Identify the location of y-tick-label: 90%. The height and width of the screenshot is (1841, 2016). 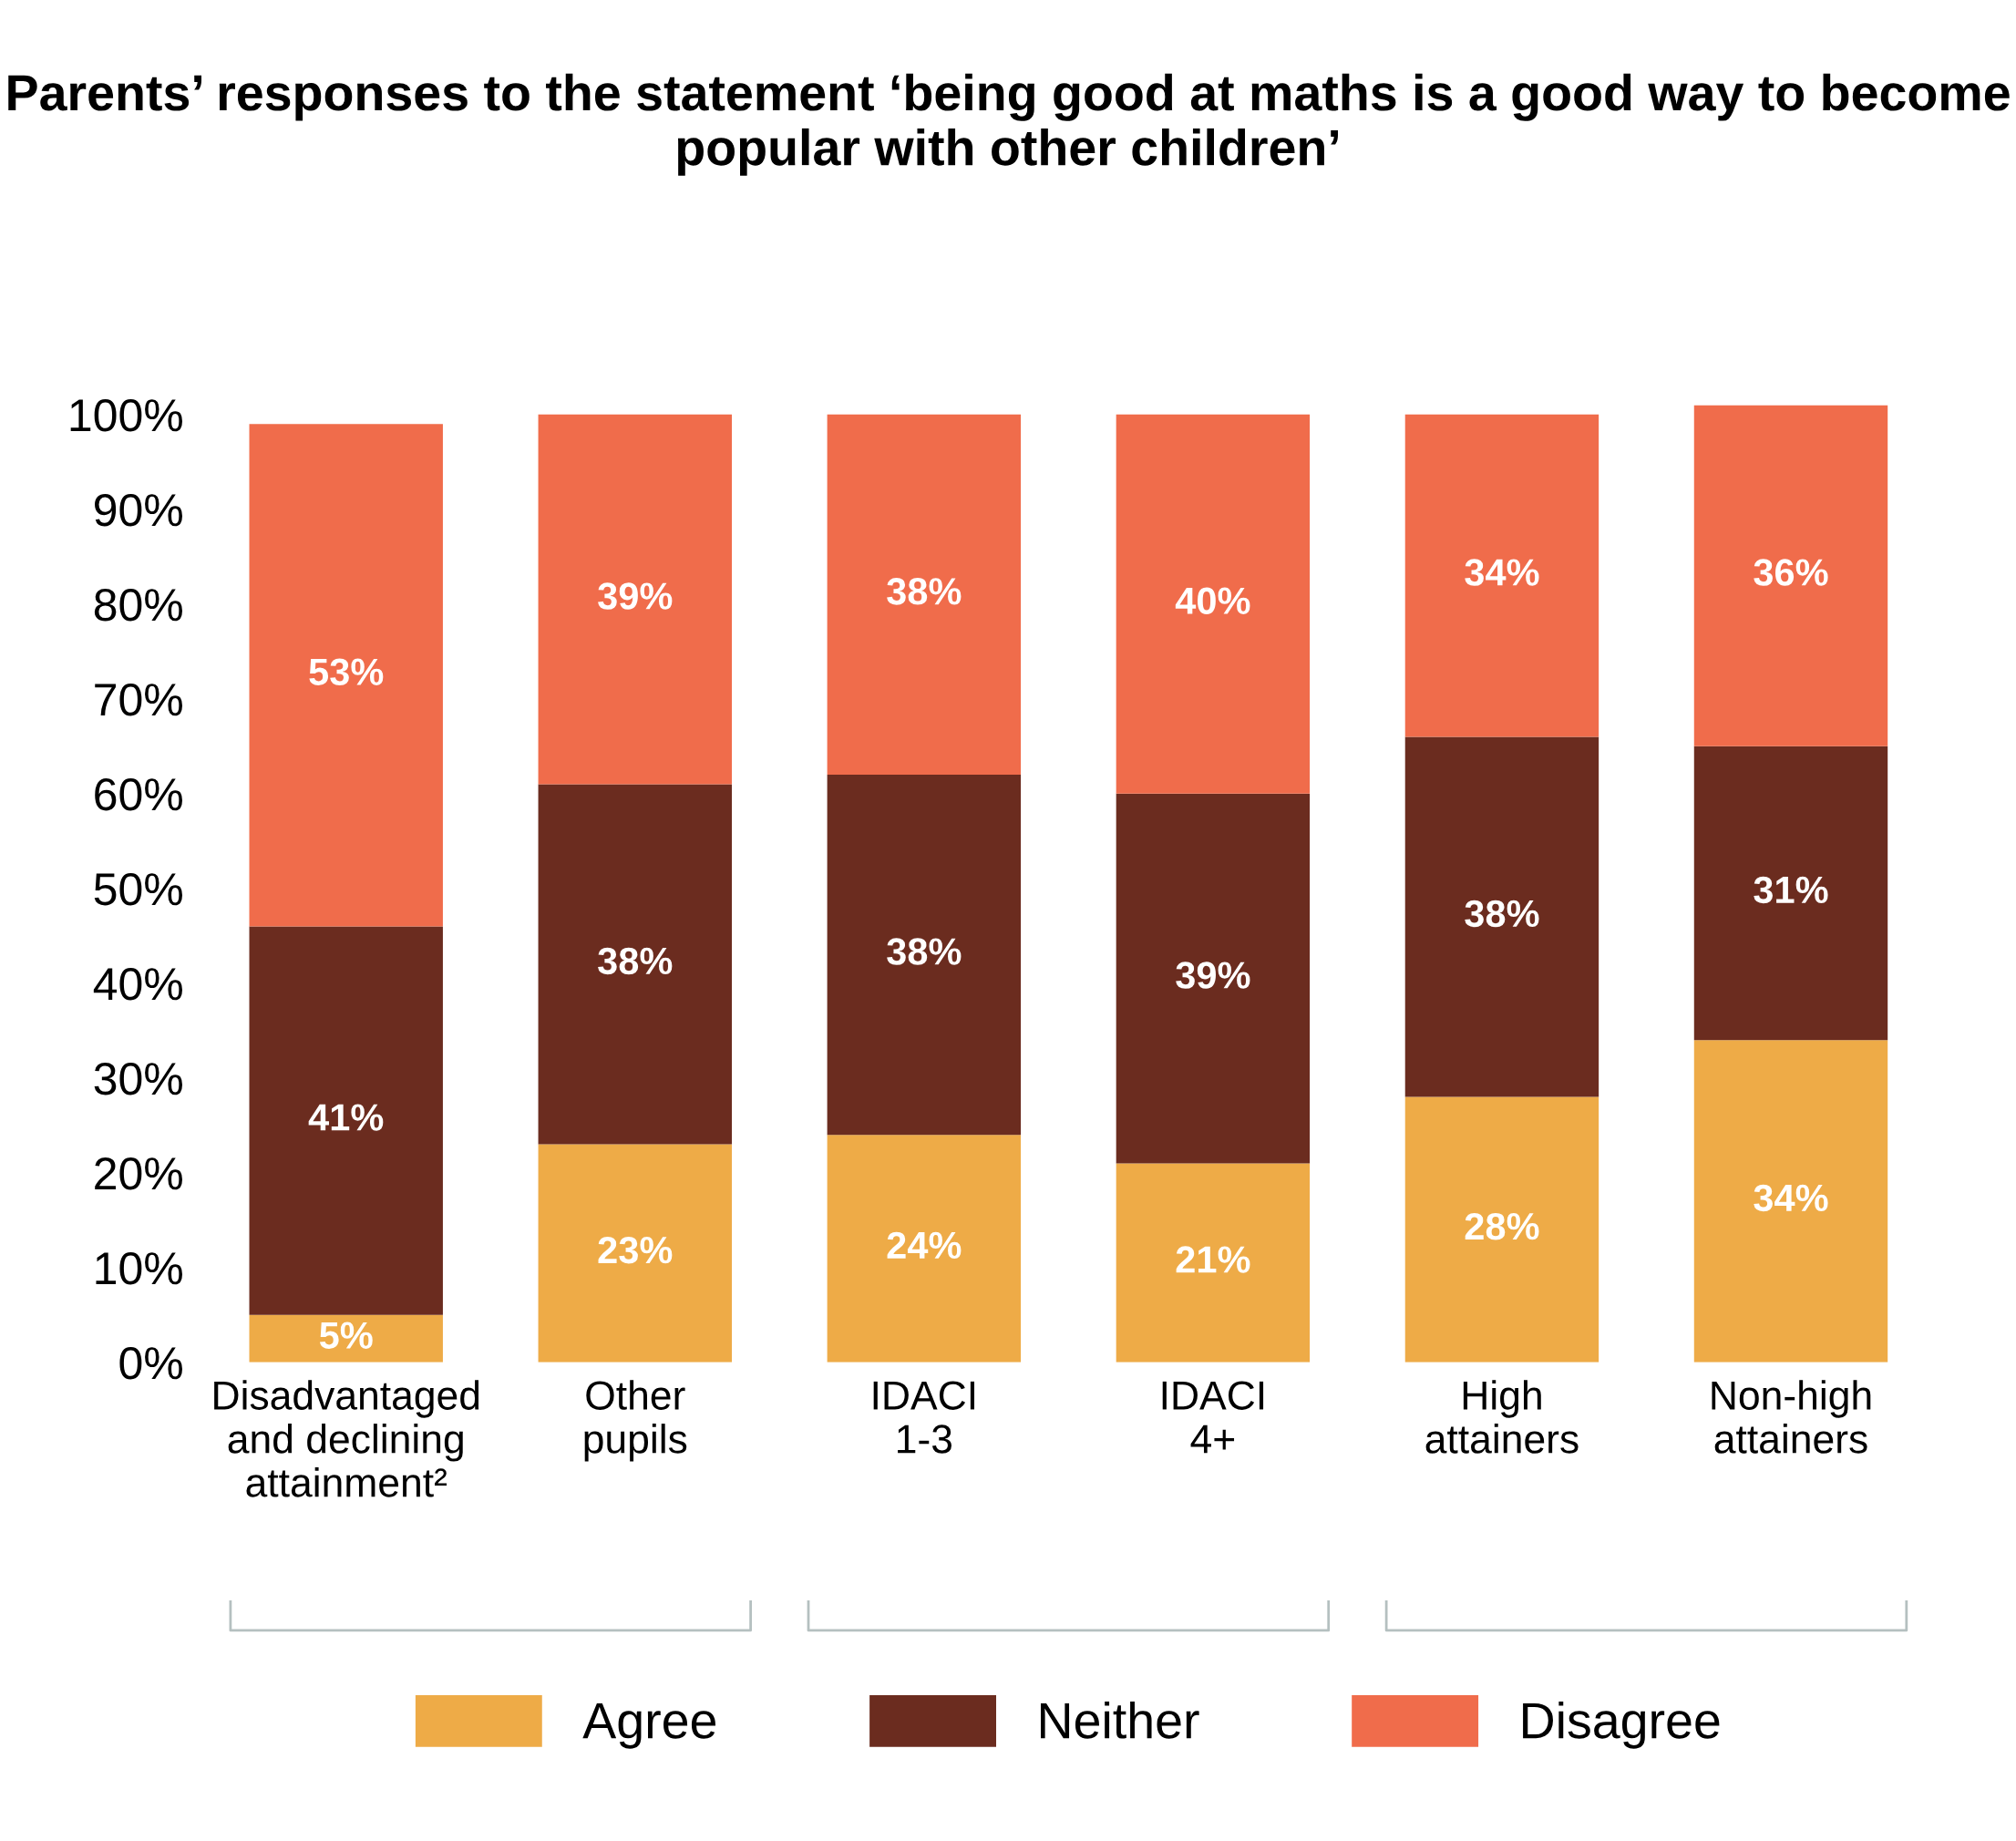
(139, 510).